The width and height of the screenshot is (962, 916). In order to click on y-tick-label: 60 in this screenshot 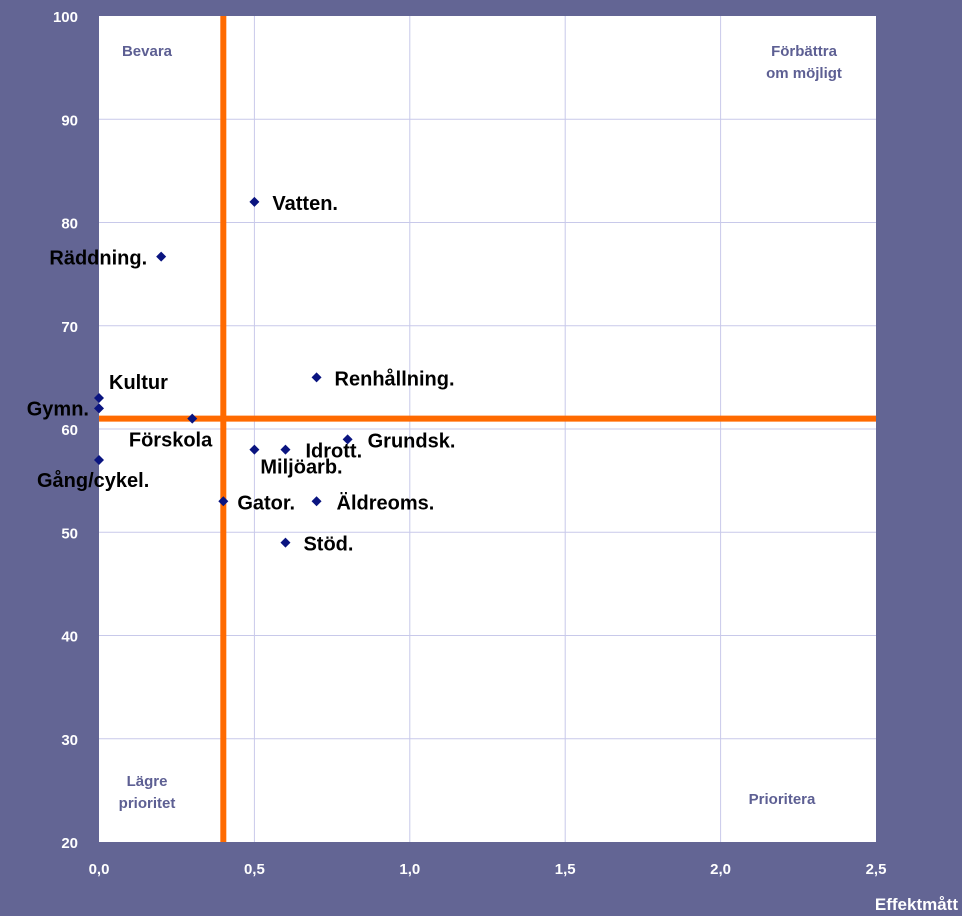, I will do `click(69, 430)`.